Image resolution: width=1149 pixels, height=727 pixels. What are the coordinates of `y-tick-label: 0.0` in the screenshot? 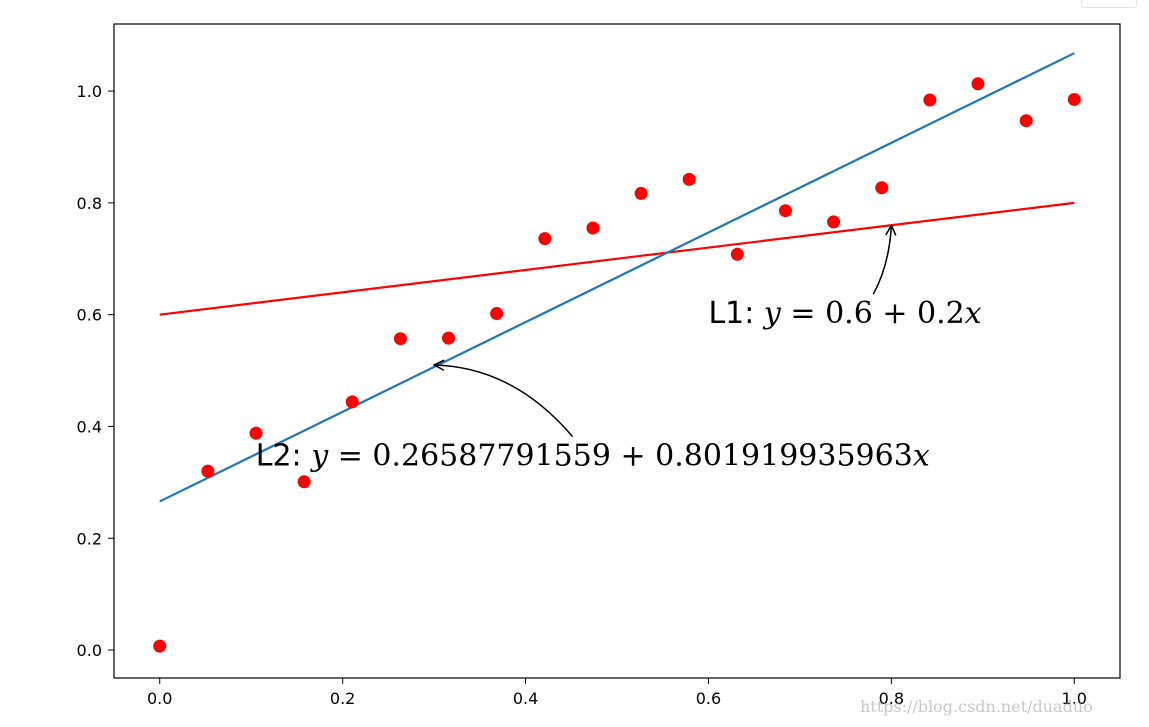 It's located at (89, 650).